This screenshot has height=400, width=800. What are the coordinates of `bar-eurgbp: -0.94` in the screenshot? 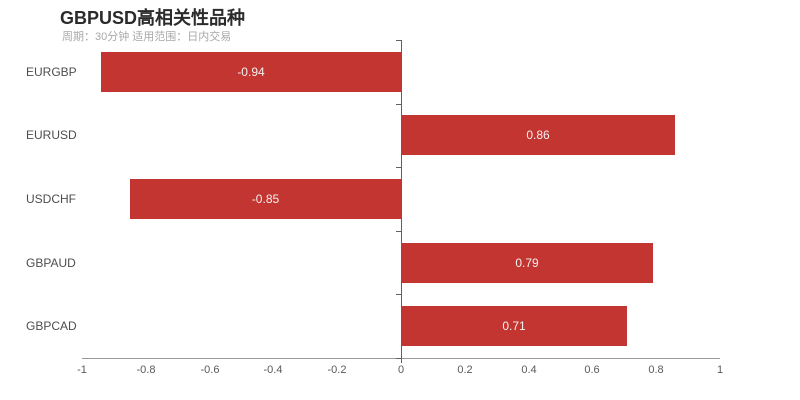 It's located at (251, 72).